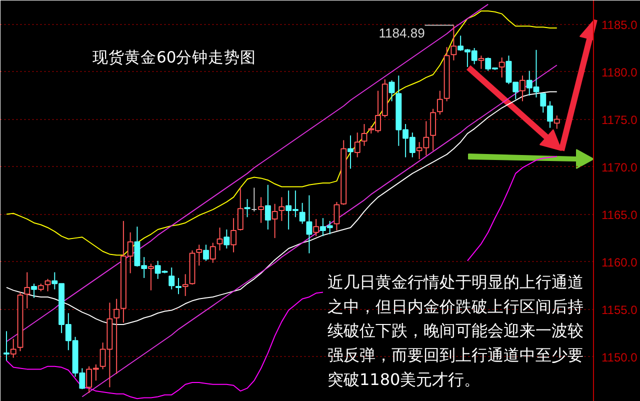 The width and height of the screenshot is (640, 401). I want to click on annotation: 1184.89, so click(401, 32).